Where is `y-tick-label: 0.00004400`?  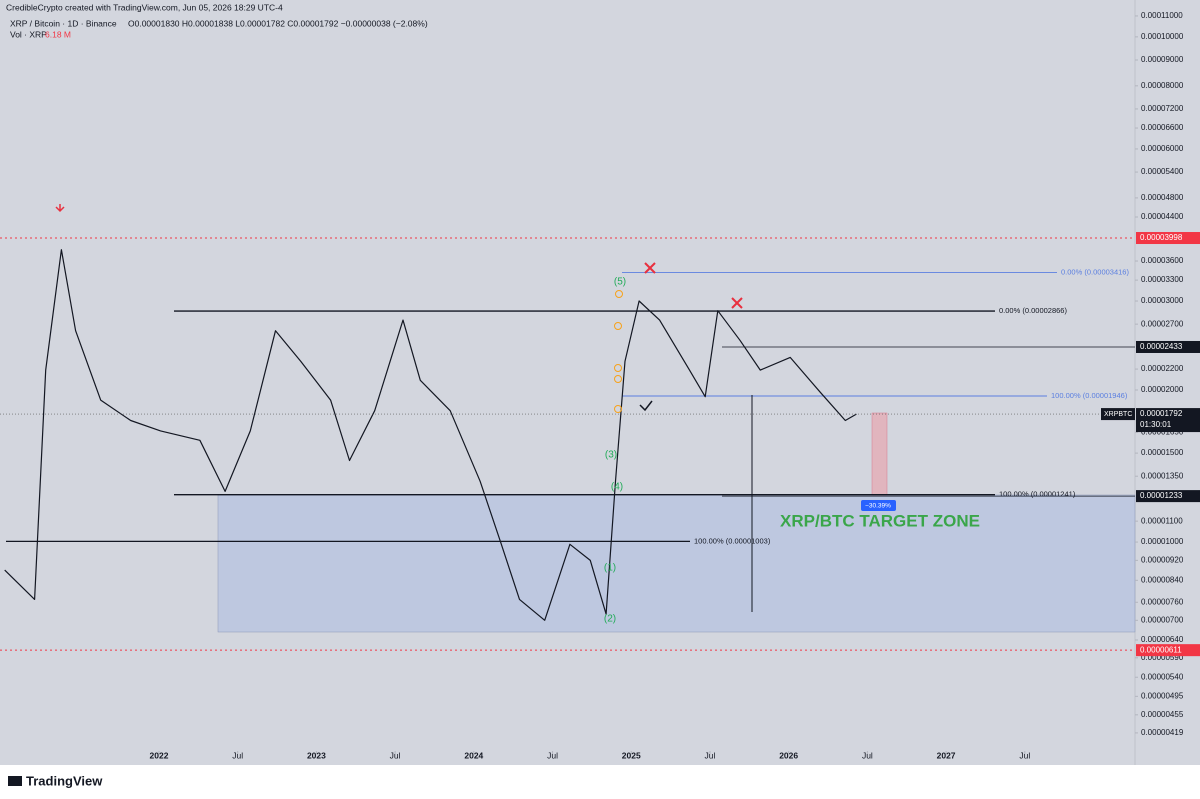 y-tick-label: 0.00004400 is located at coordinates (1162, 216).